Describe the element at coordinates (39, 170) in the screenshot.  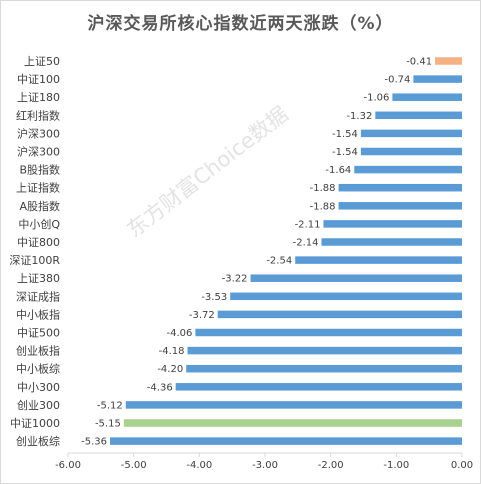
I see `category-label: B股指数` at that location.